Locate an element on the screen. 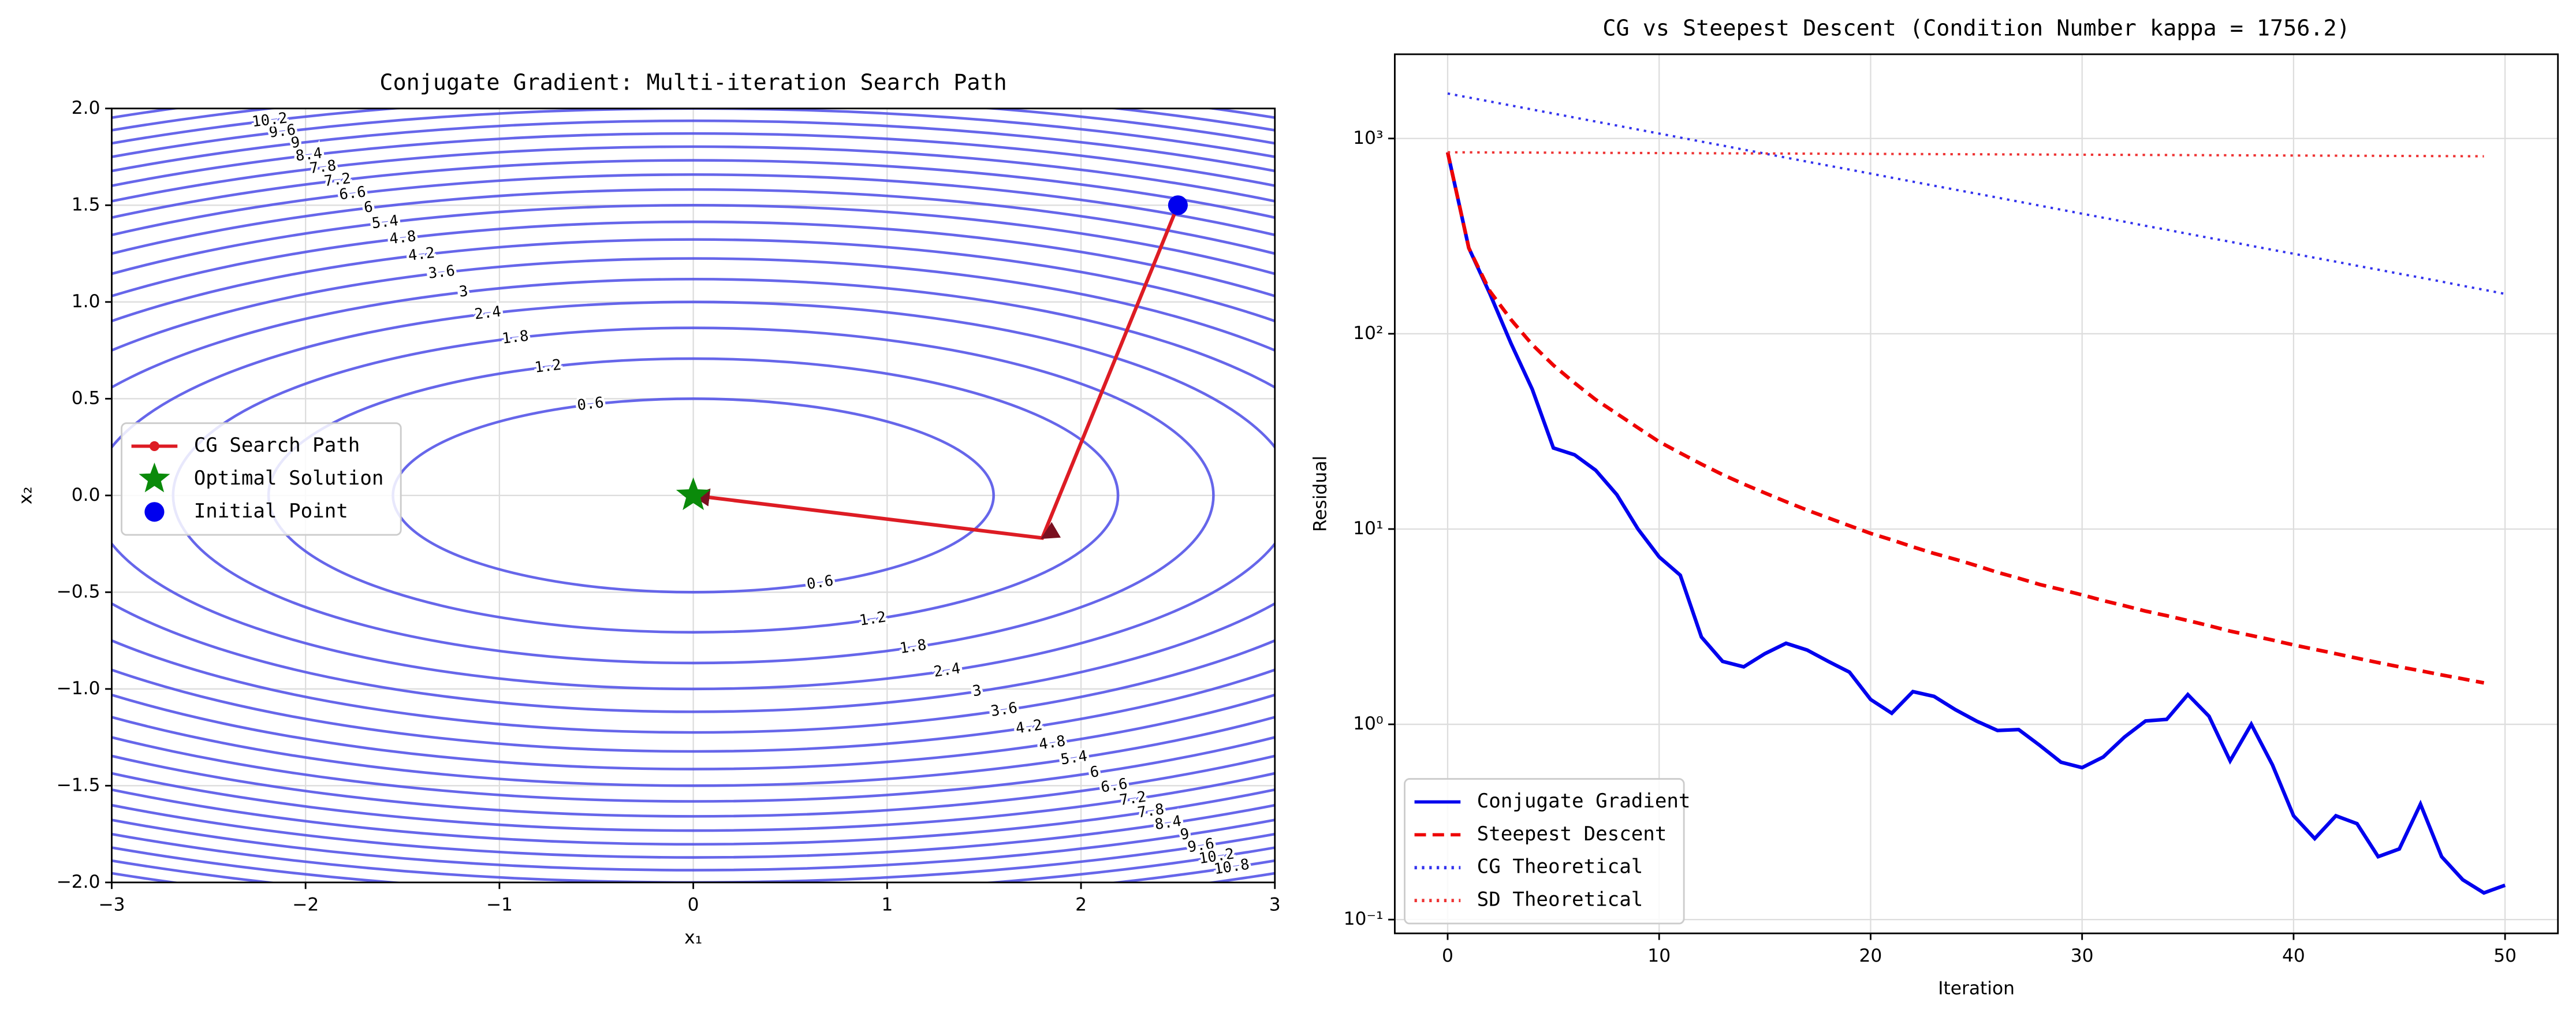  x-tick-label: 10 is located at coordinates (1659, 956).